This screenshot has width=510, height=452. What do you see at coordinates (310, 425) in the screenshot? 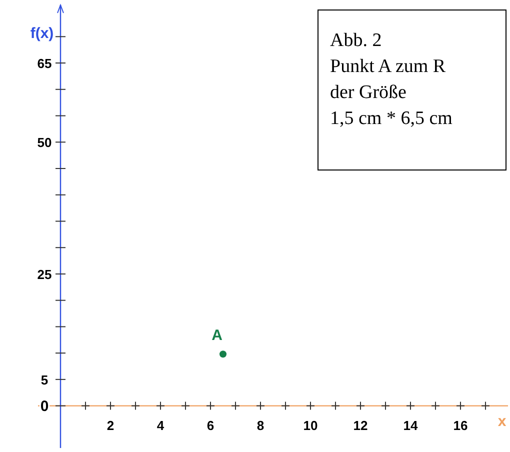
I see `x-tick-label: 10` at bounding box center [310, 425].